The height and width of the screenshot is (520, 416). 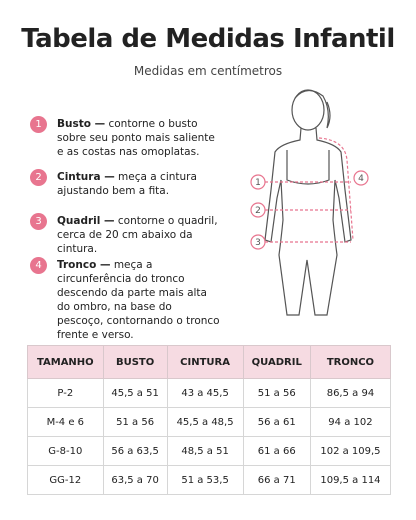 I want to click on header-row: TAMANHO BUSTO CINTURA QUADRIL TRONCO, so click(x=209, y=362).